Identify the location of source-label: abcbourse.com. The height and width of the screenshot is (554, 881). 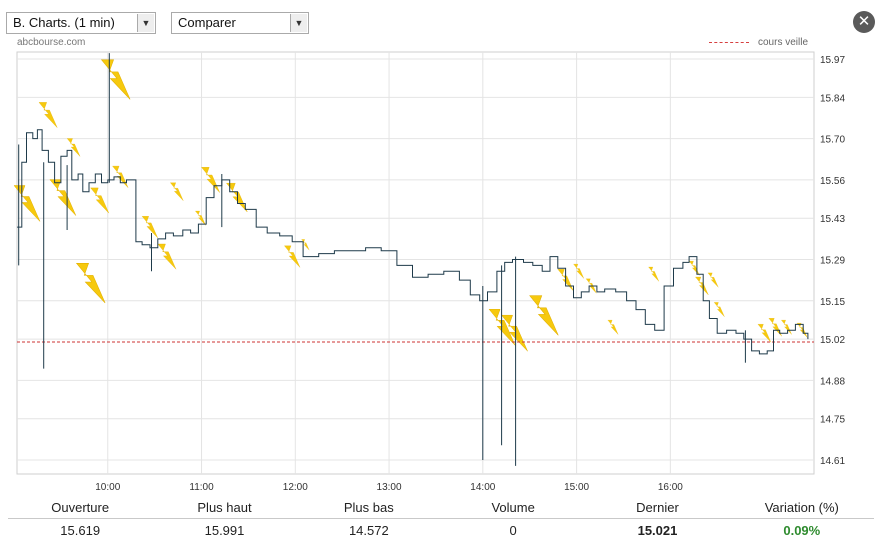
(51, 42).